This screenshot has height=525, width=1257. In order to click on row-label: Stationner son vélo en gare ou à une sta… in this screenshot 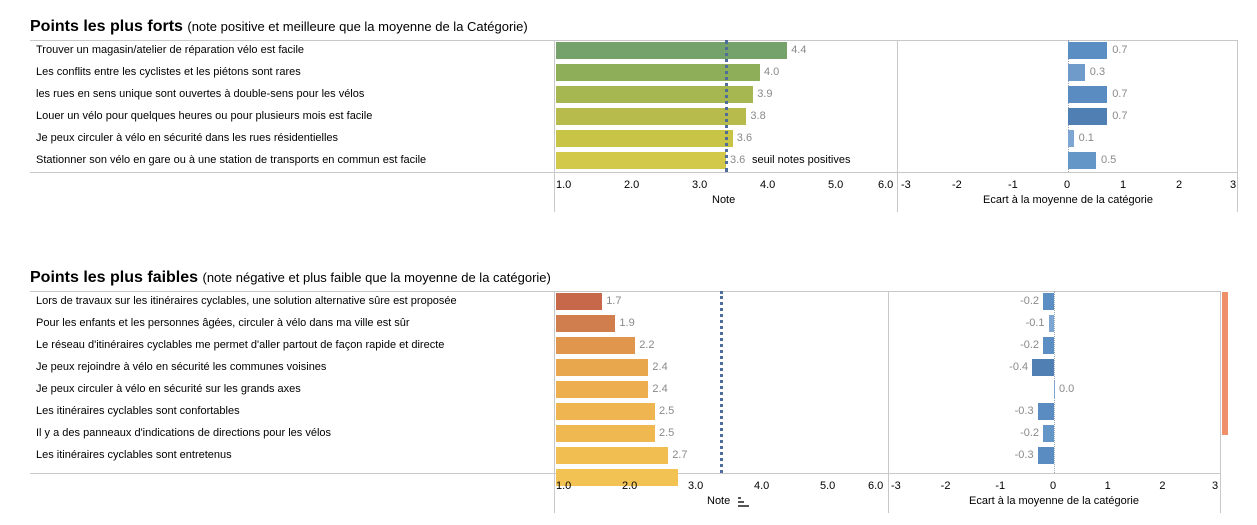, I will do `click(231, 160)`.